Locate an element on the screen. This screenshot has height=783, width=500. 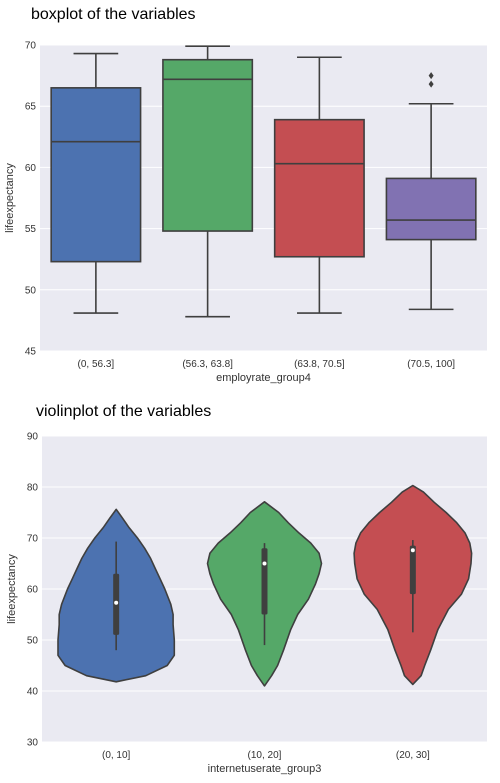
boxplot-xtick-label: (0, 56.3] is located at coordinates (96, 364).